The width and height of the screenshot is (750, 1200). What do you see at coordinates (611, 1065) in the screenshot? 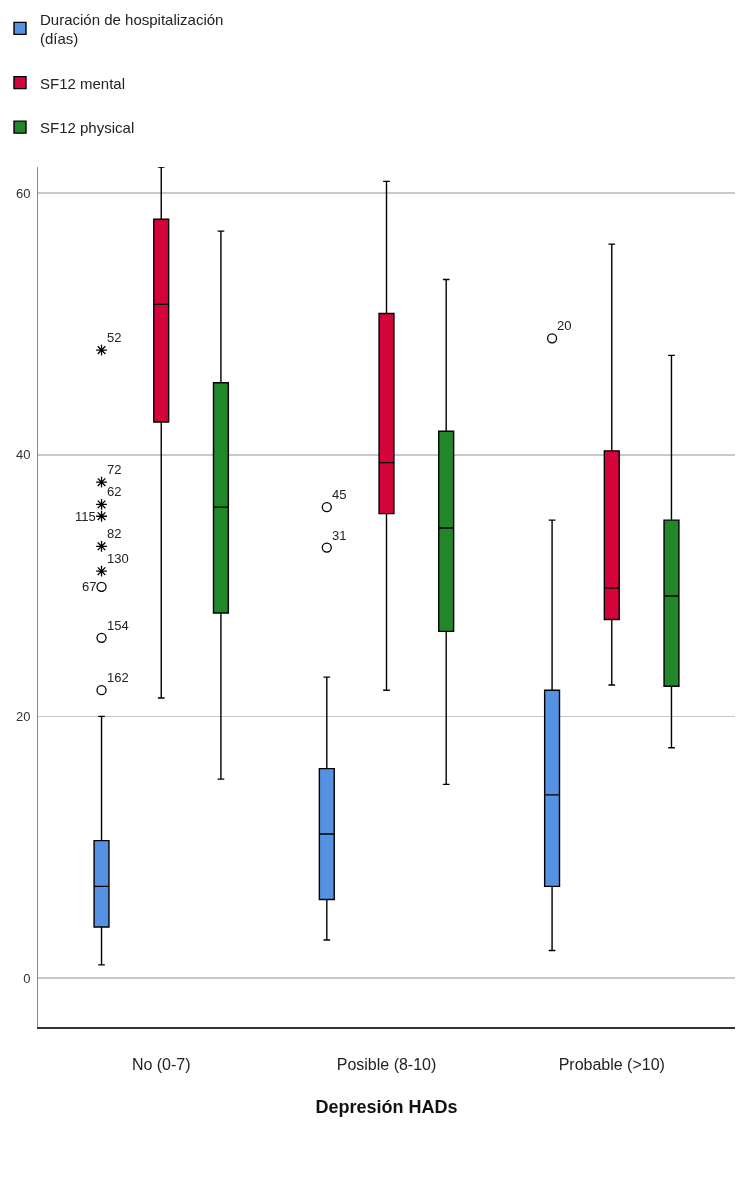
I see `x-tick-label: Probable (>10)` at bounding box center [611, 1065].